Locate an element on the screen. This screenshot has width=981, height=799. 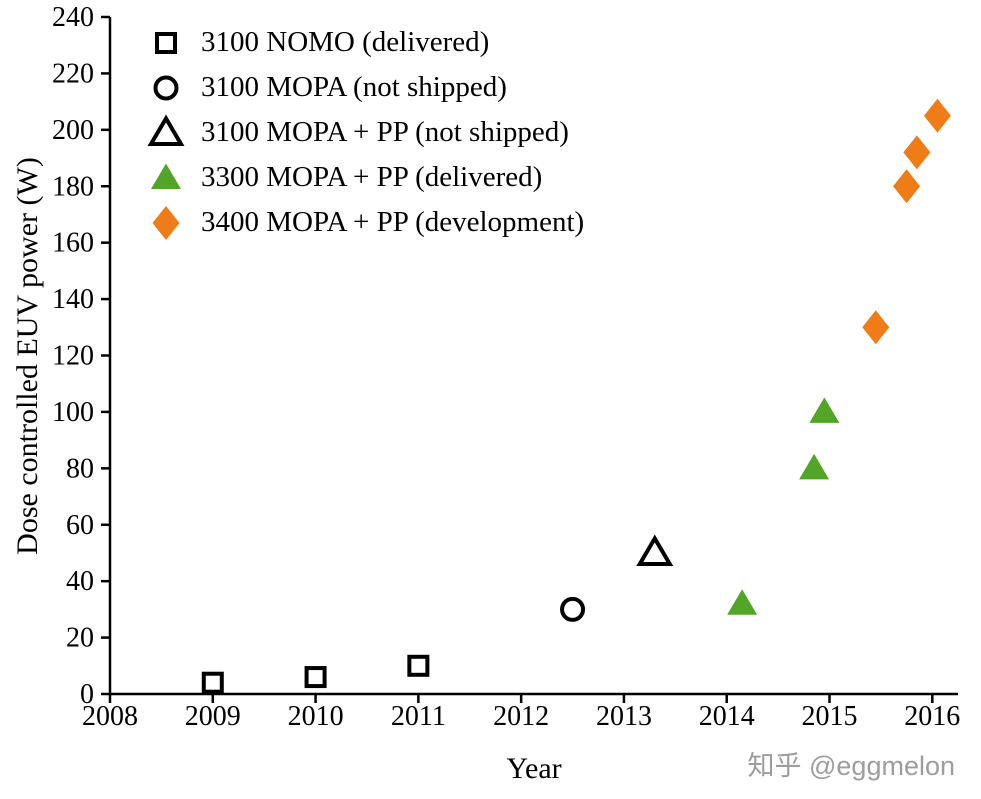
y-tick-label: 80 is located at coordinates (80, 468).